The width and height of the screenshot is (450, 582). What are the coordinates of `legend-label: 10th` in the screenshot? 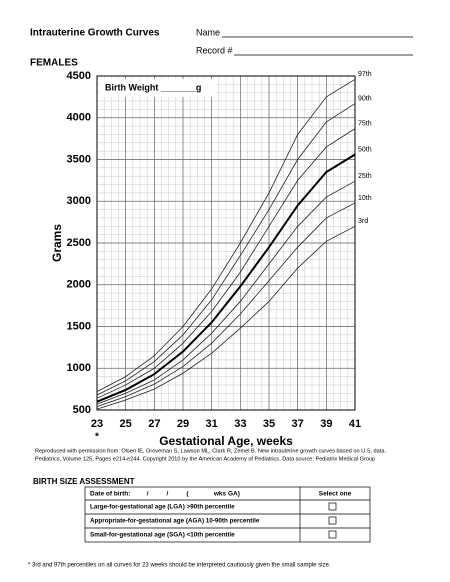 It's located at (365, 198).